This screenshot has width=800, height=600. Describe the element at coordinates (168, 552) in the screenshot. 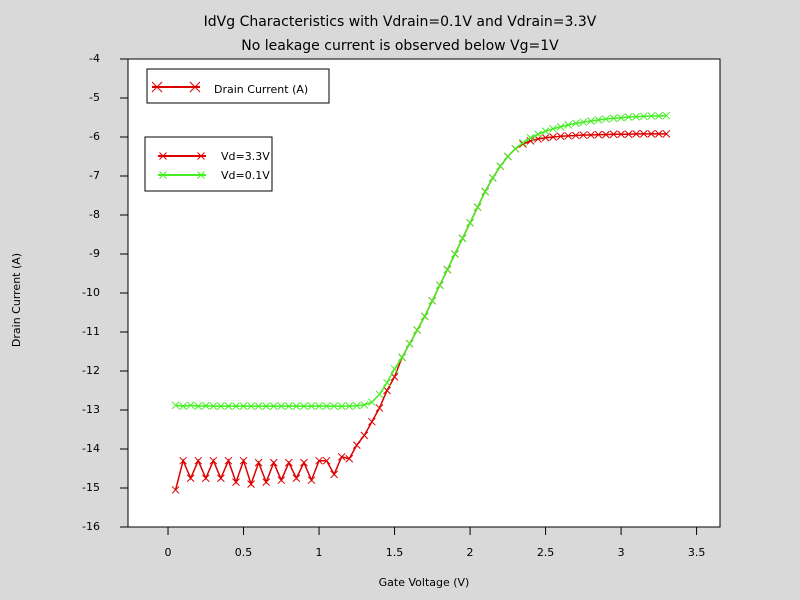

I see `x-tick-label: 0` at that location.